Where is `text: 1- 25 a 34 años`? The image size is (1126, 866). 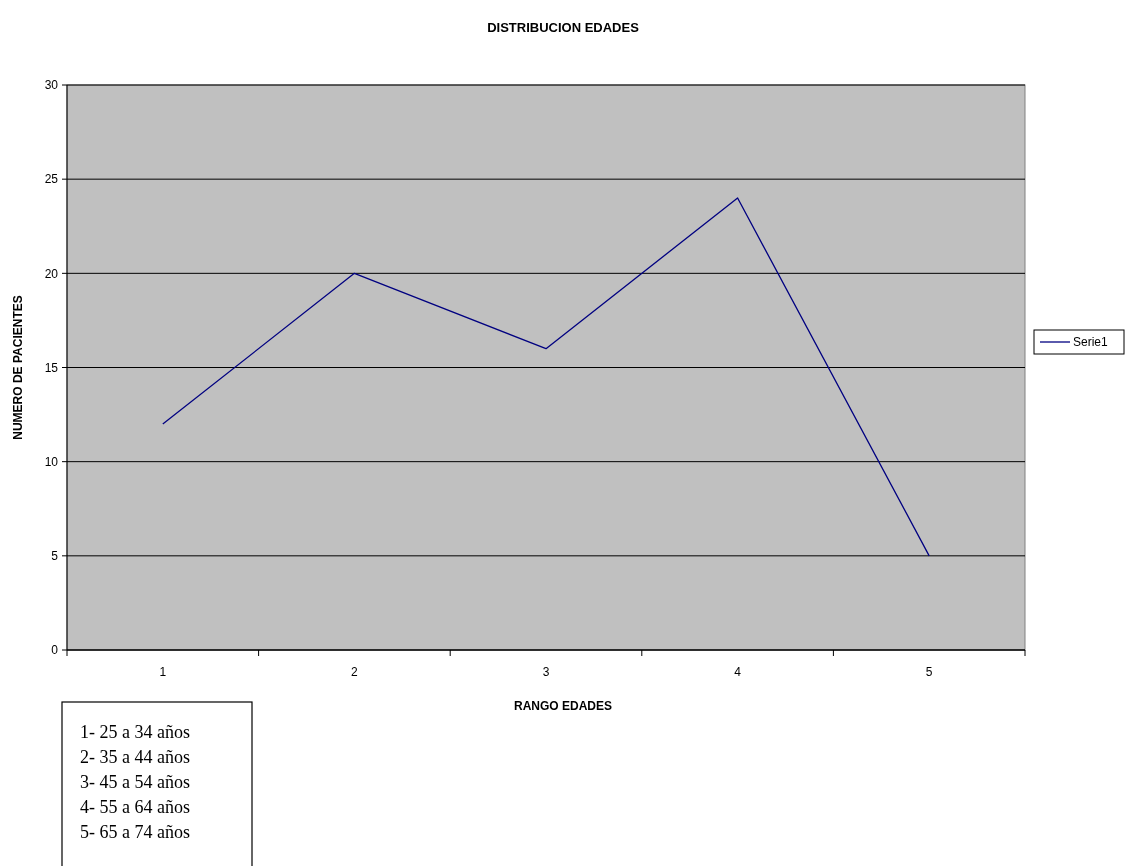
text: 1- 25 a 34 años is located at coordinates (135, 732).